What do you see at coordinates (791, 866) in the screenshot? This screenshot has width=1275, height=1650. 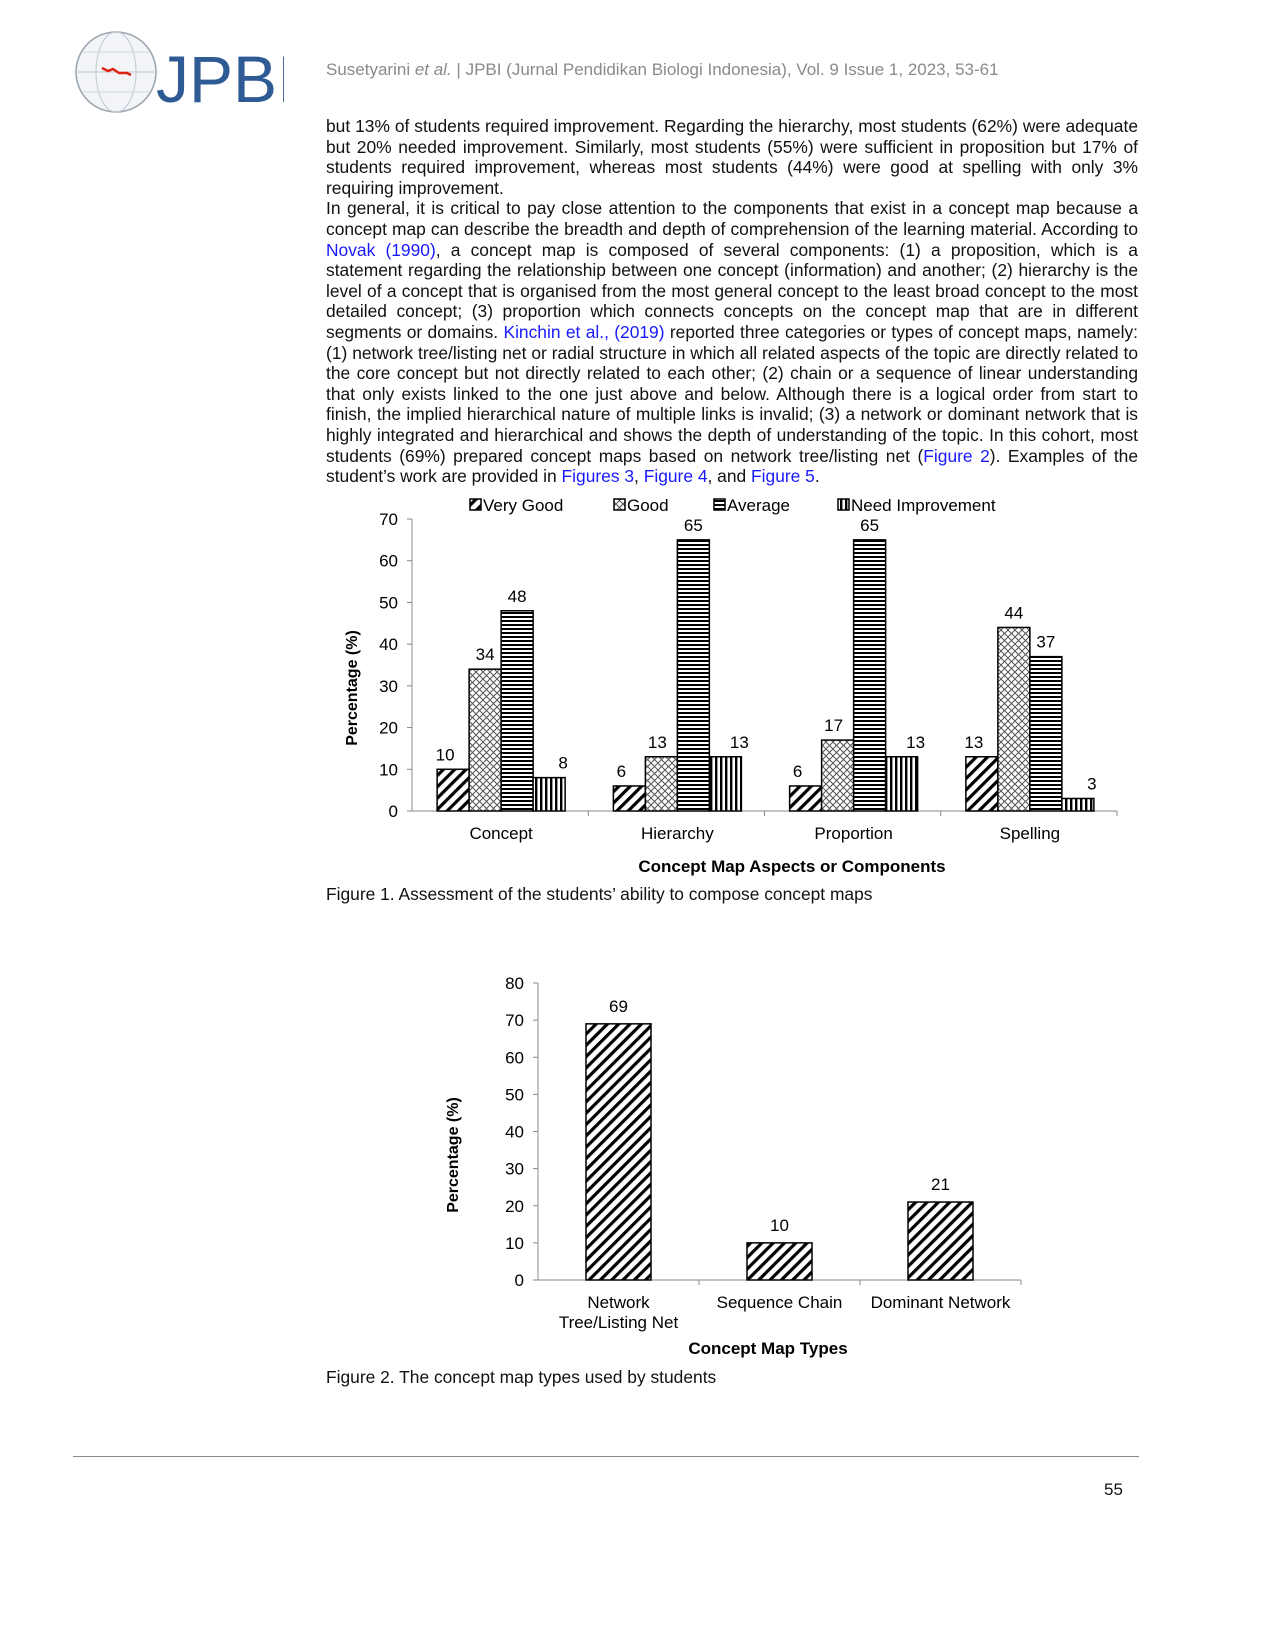 I see `x-axis-title: Concept Map Aspects or Components` at bounding box center [791, 866].